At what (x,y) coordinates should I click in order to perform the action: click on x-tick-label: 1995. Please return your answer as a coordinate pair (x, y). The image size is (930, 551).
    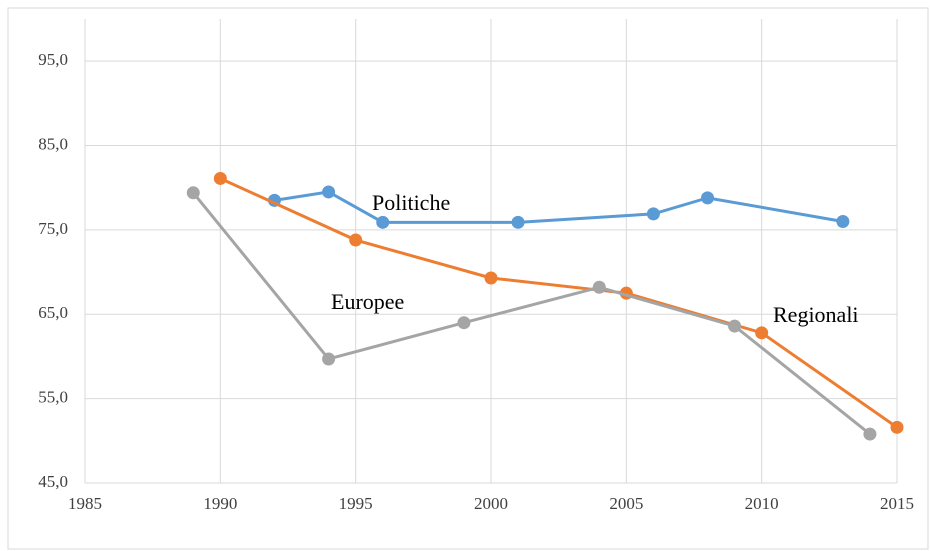
    Looking at the image, I should click on (356, 503).